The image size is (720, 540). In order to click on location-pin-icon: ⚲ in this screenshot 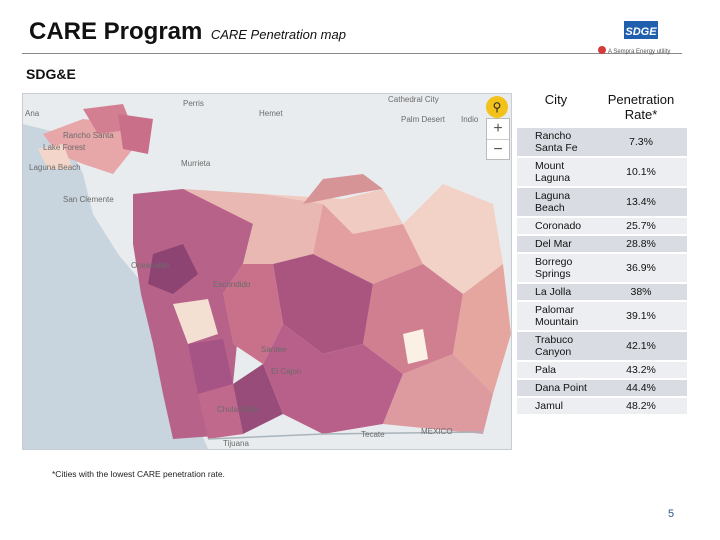, I will do `click(497, 107)`.